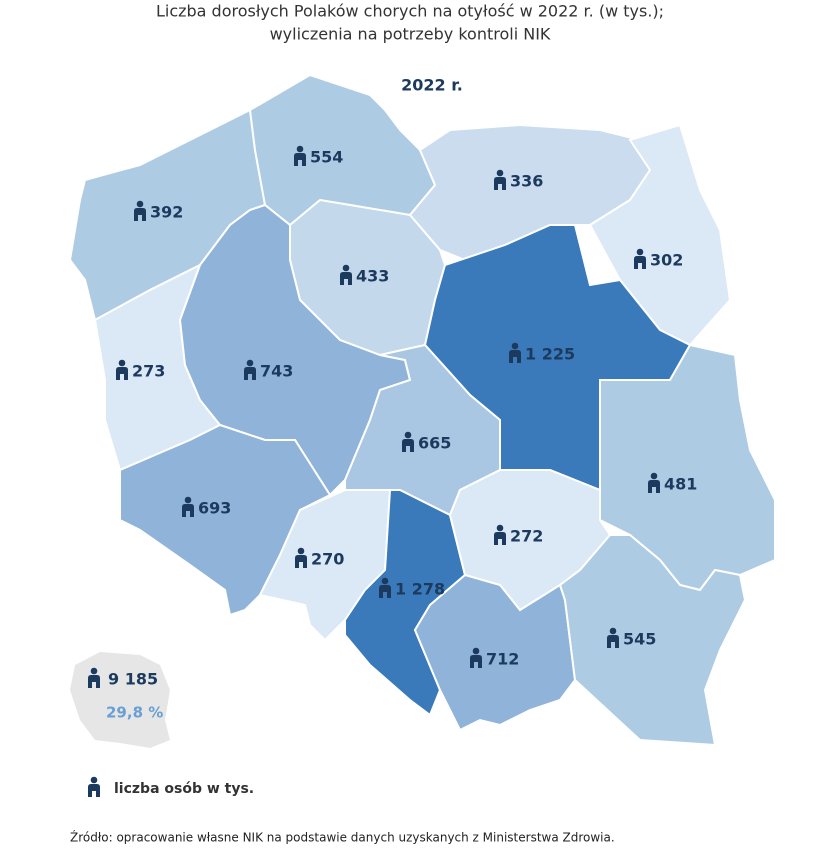  Describe the element at coordinates (420, 589) in the screenshot. I see `region-value: 1 278` at that location.